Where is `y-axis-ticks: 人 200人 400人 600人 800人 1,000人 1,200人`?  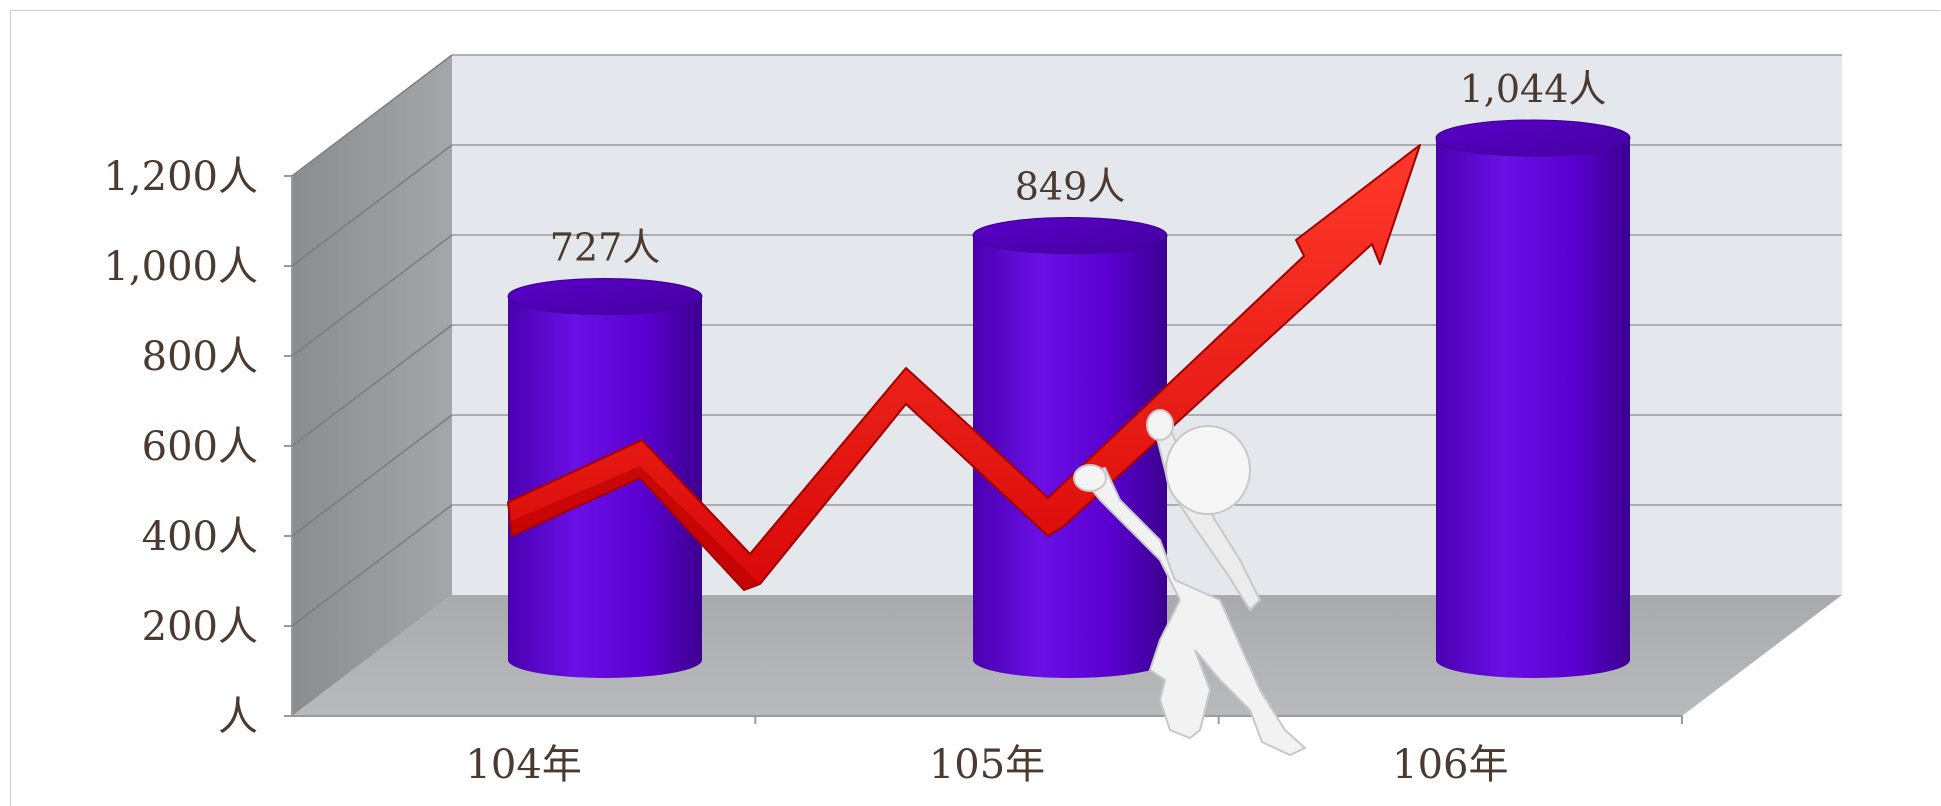
y-axis-ticks: 人 200人 400人 600人 800人 1,000人 1,200人 is located at coordinates (197, 447).